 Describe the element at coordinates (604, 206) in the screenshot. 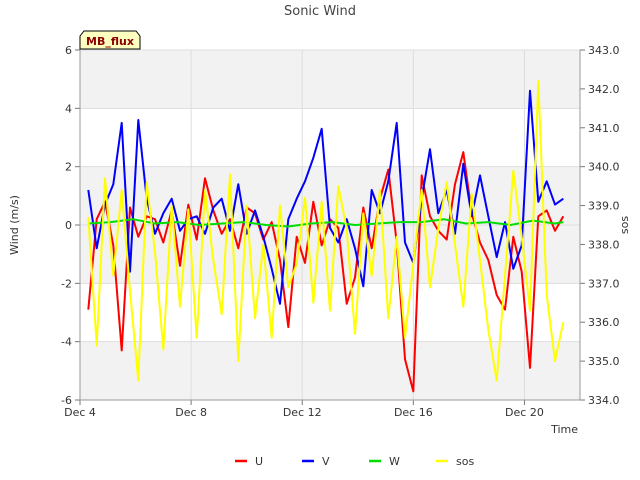

I see `y2-tick-label: 339.0` at that location.